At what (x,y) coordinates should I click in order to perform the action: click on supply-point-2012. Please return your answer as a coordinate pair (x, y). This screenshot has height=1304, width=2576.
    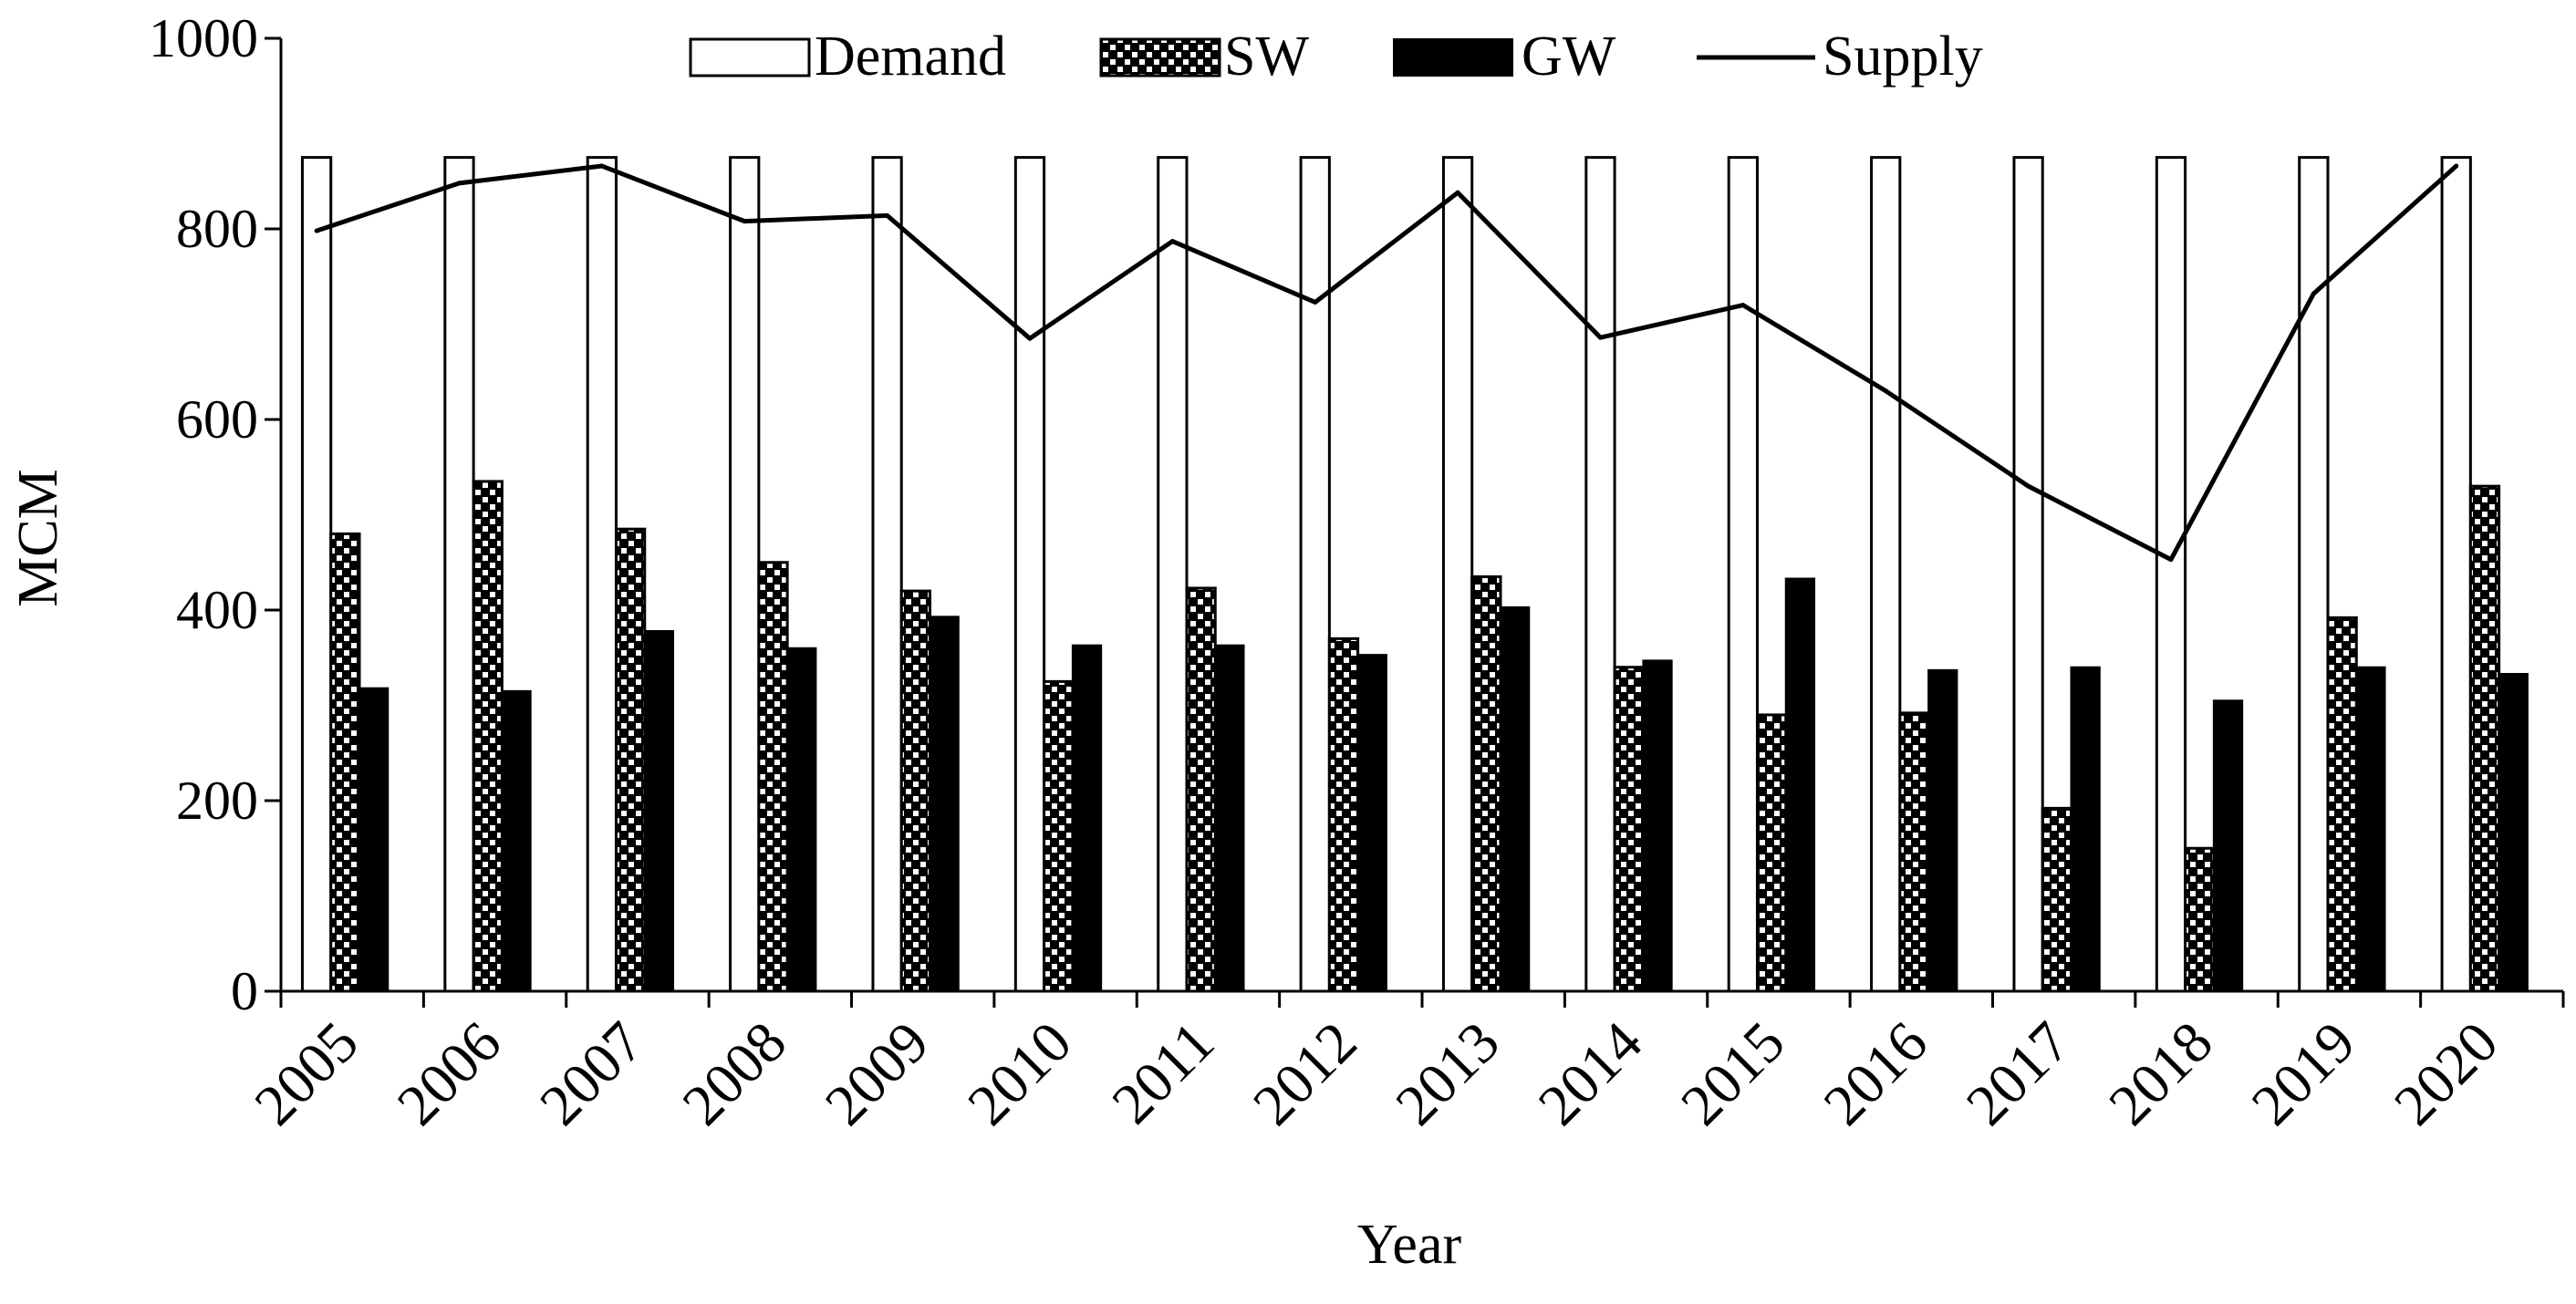
    Looking at the image, I should click on (1315, 302).